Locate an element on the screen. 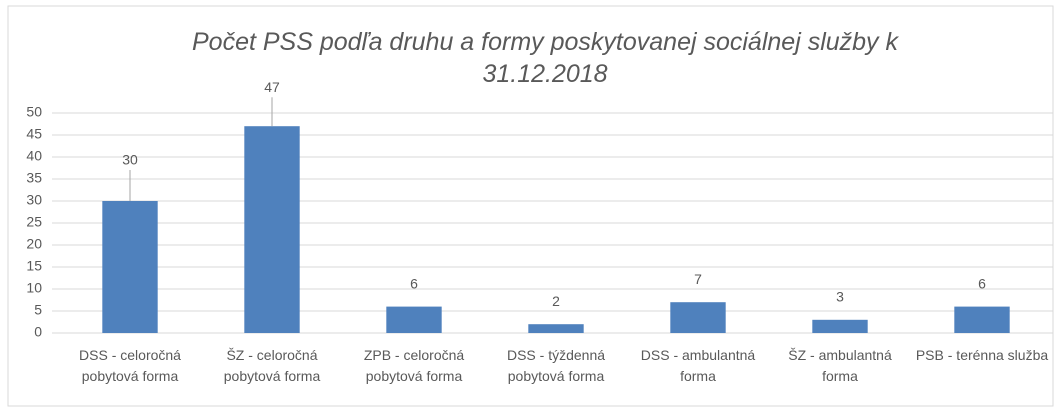  y-tick-label: 40 is located at coordinates (34, 156).